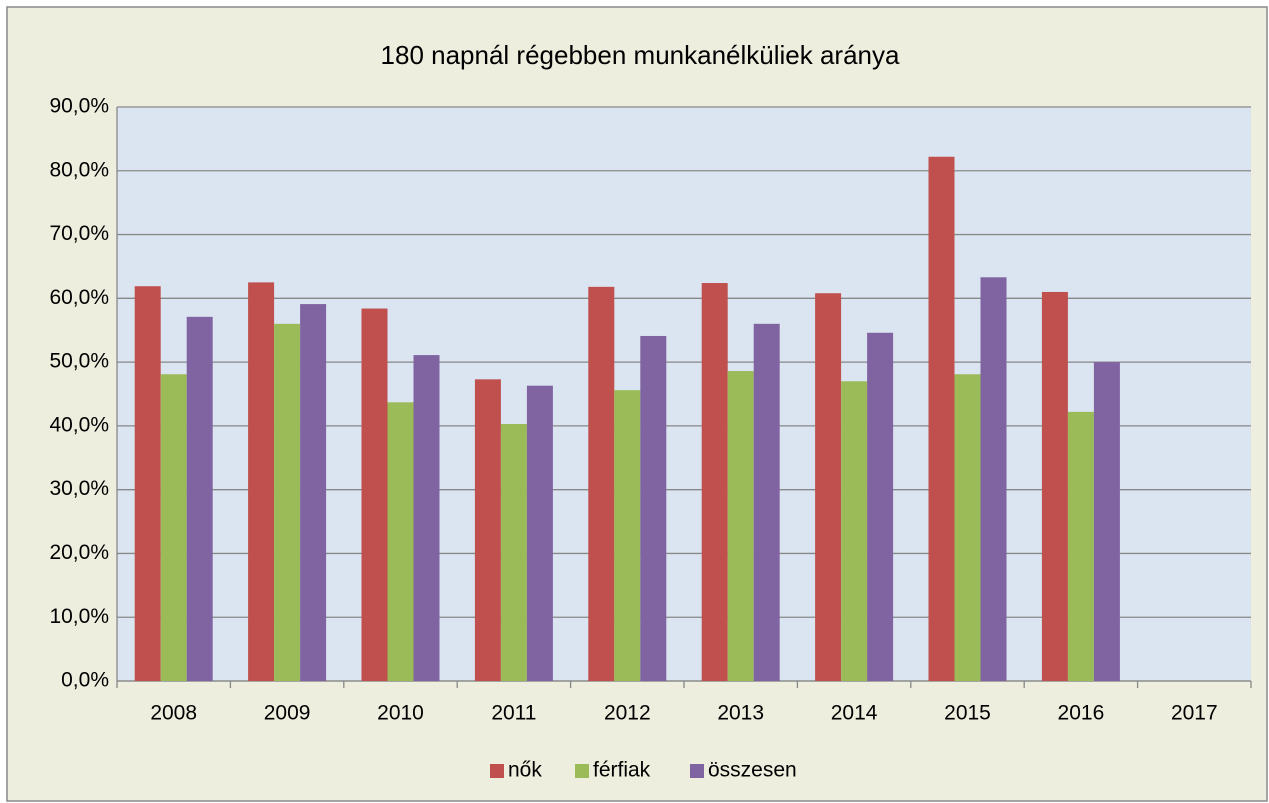 The height and width of the screenshot is (803, 1269). Describe the element at coordinates (525, 770) in the screenshot. I see `legend-label: nők` at that location.